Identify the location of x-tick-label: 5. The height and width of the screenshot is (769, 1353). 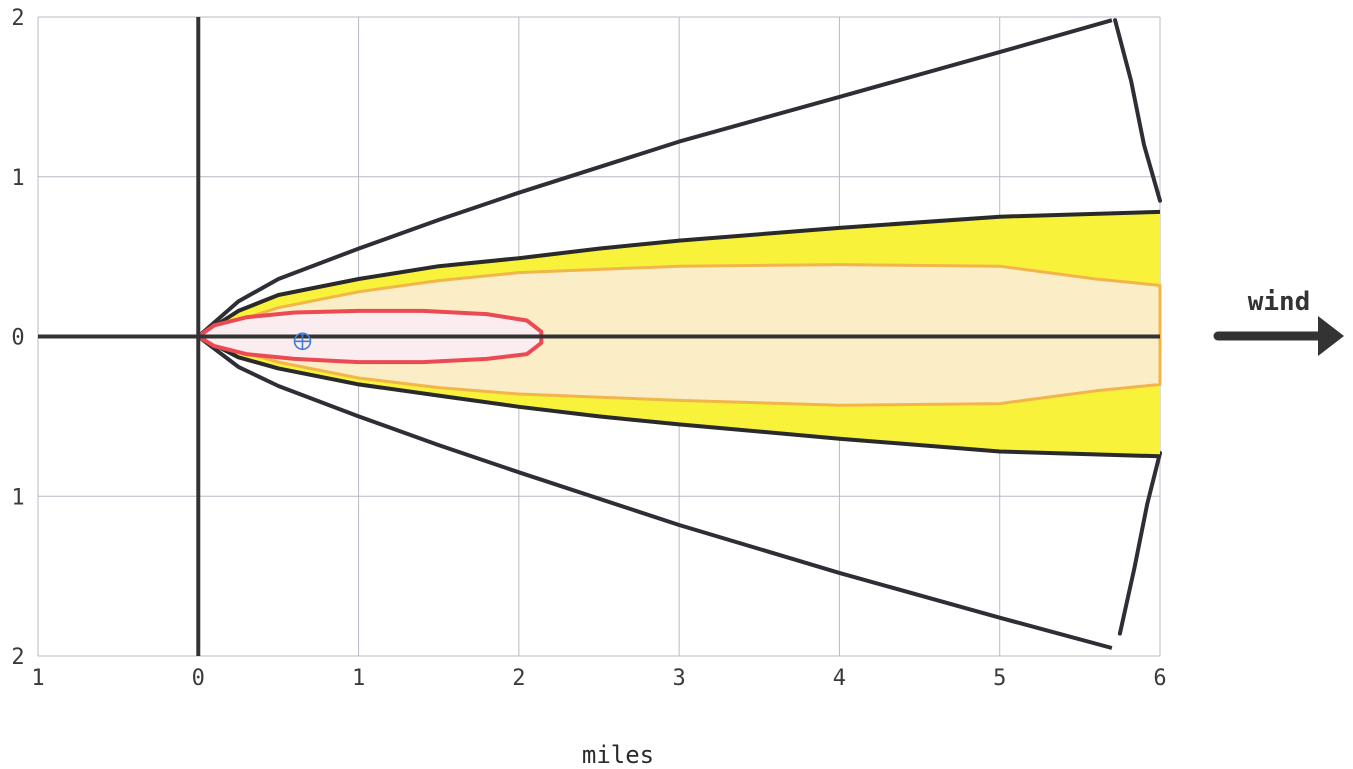
(999, 678).